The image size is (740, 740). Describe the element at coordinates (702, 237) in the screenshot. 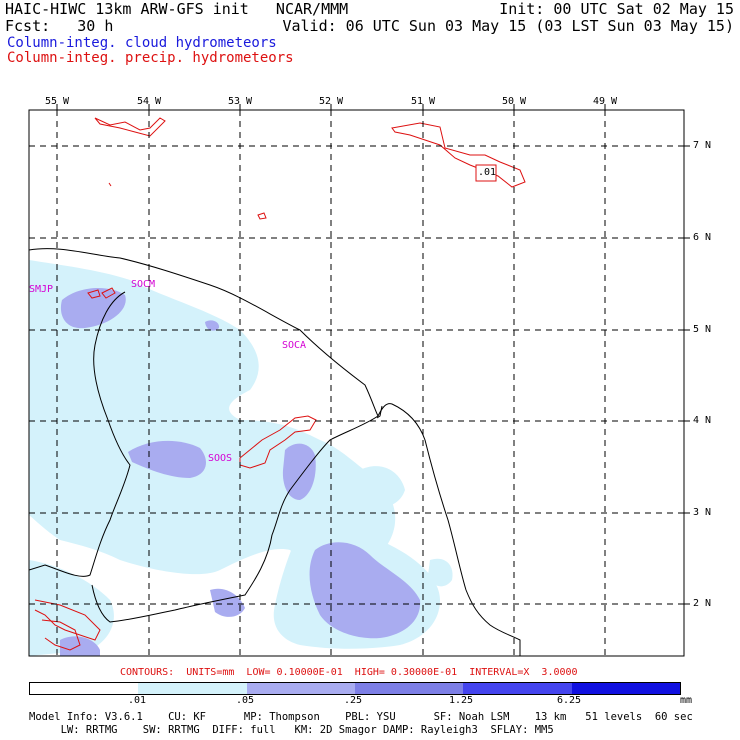

I see `lat-label-6n: 6 N` at that location.